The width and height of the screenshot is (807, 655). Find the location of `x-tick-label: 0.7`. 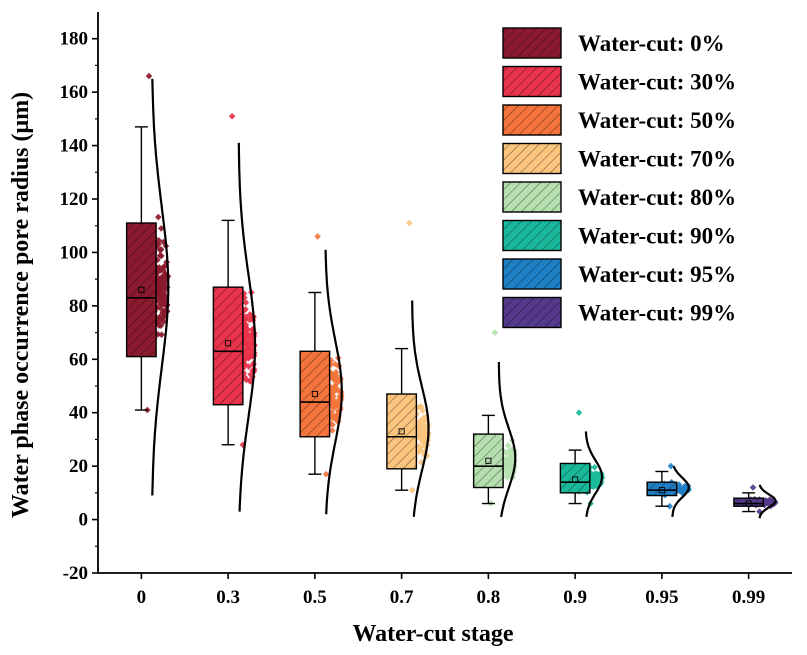

x-tick-label: 0.7 is located at coordinates (402, 597).